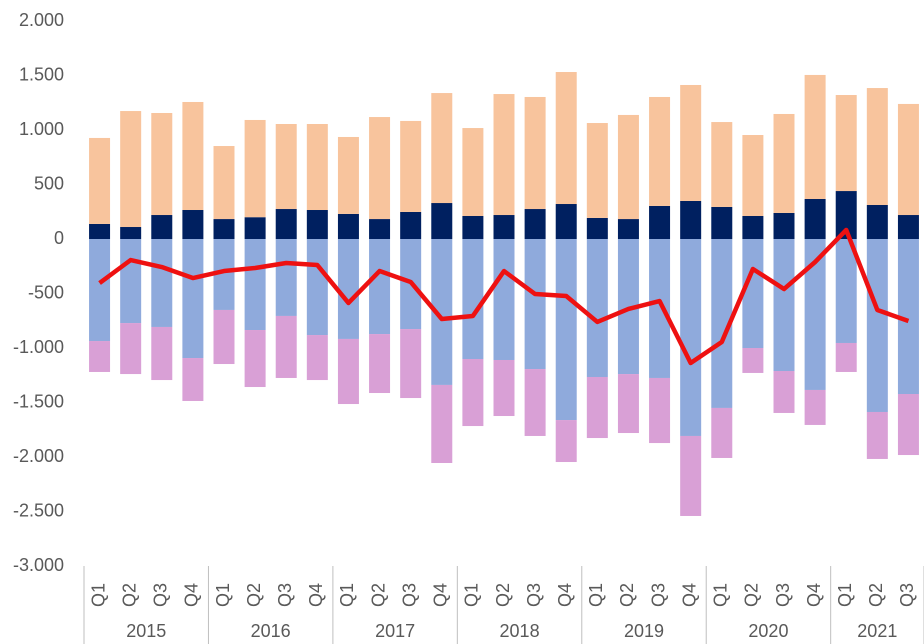  I want to click on group-label: 2018, so click(520, 631).